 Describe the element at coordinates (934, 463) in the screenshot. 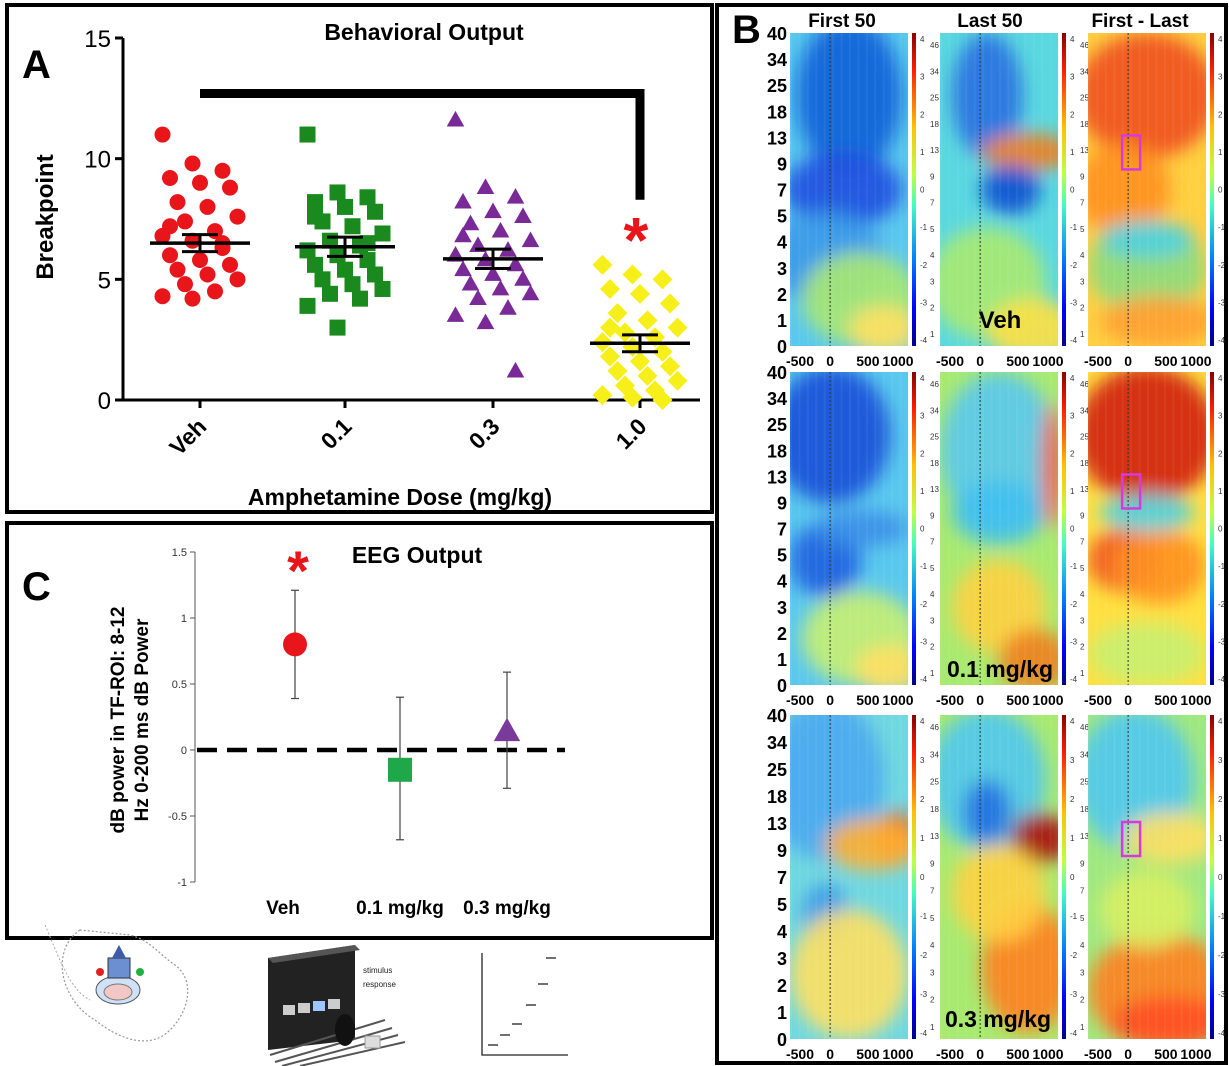

I see `panel-b-colorbar-tick: 18` at that location.